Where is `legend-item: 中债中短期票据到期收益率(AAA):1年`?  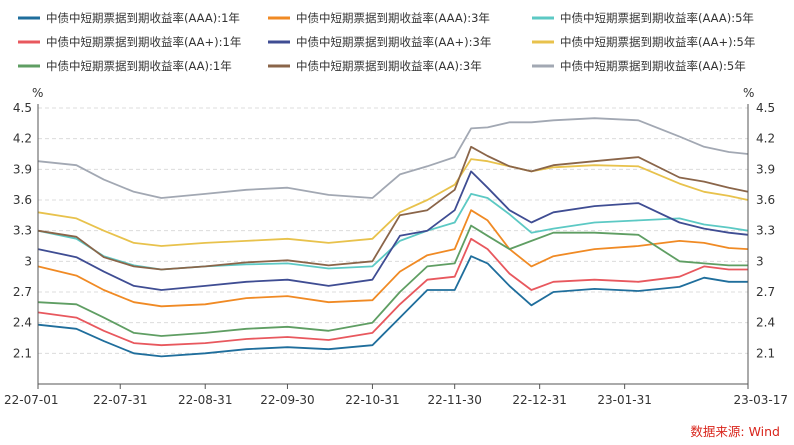 legend-item: 中债中短期票据到期收益率(AAA):1年 is located at coordinates (129, 18).